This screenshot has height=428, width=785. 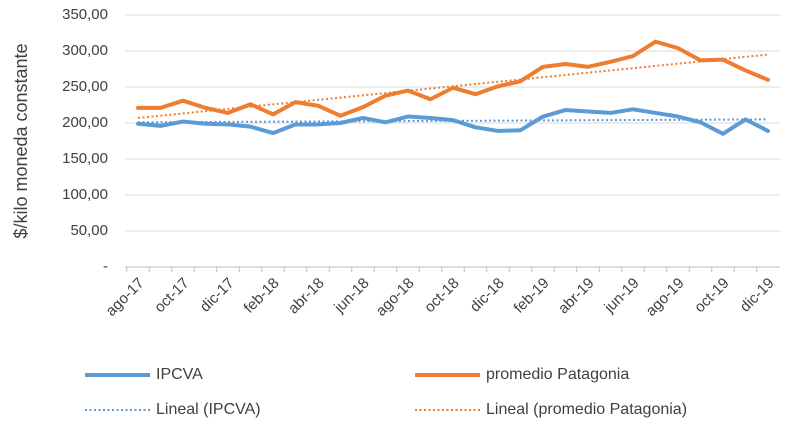 What do you see at coordinates (306, 296) in the screenshot?
I see `x-tick-label: abr-18` at bounding box center [306, 296].